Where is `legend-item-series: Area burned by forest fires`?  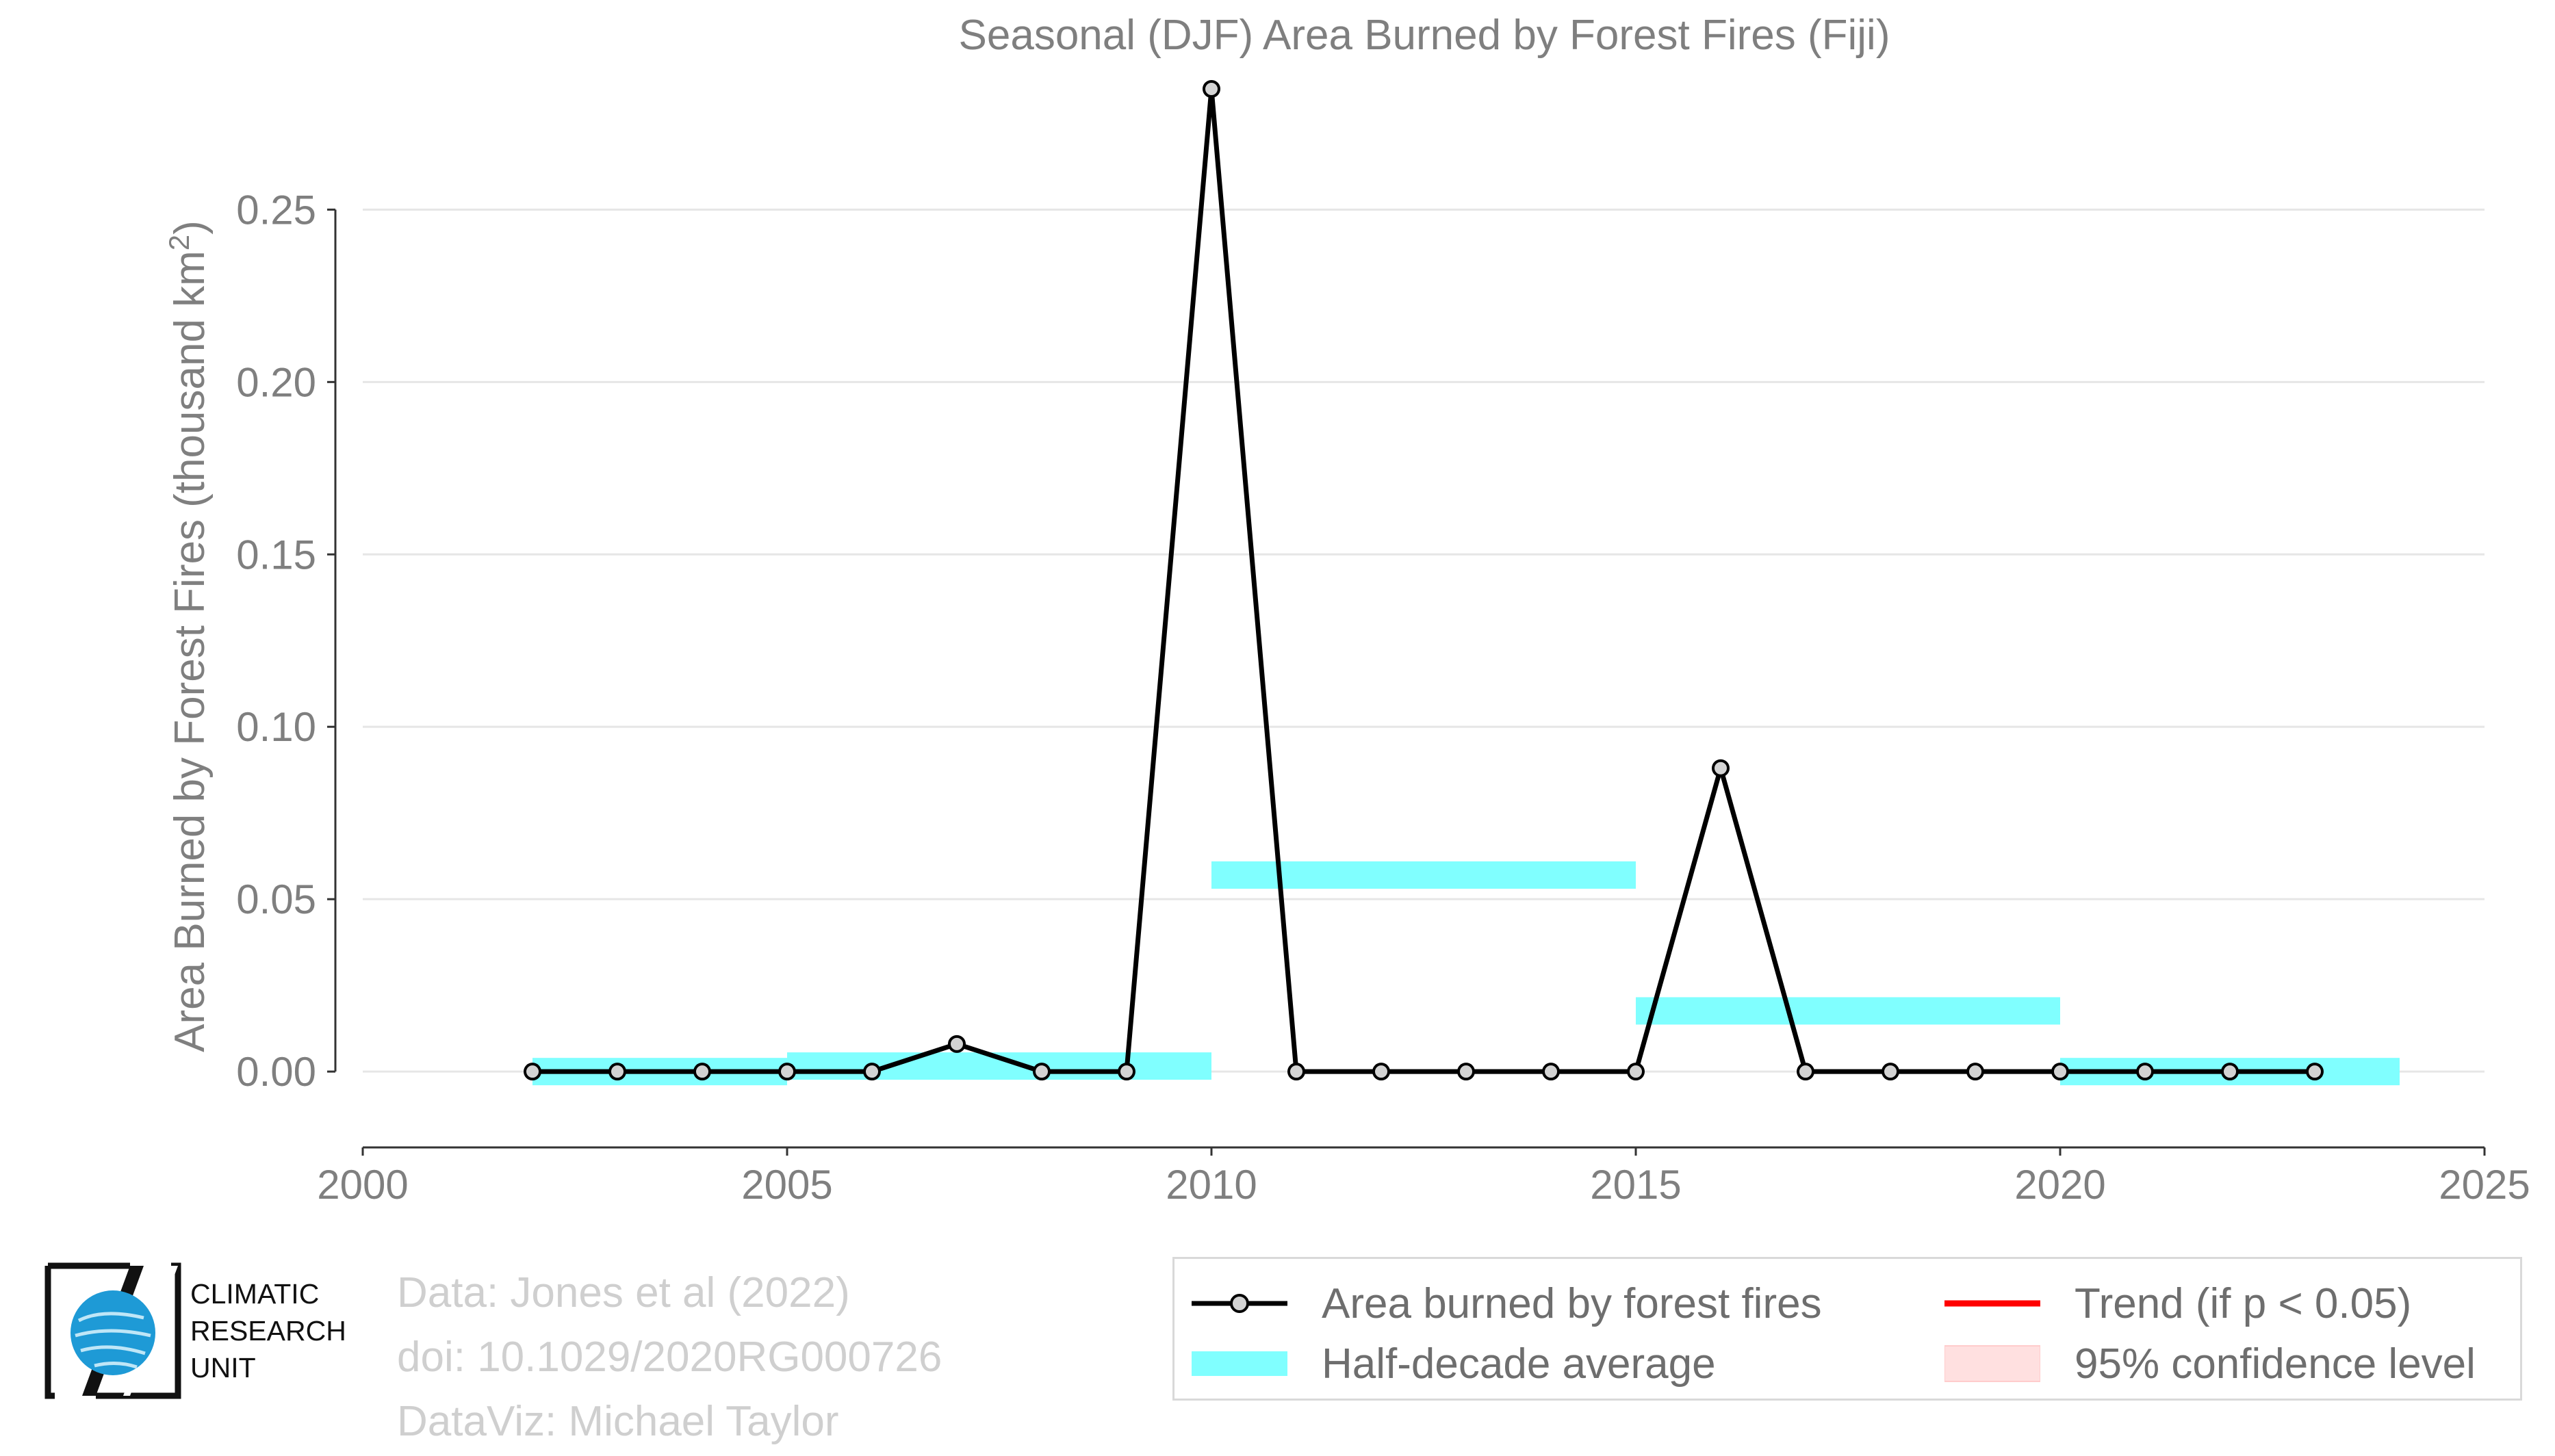
legend-item-series: Area burned by forest fires is located at coordinates (1507, 1303).